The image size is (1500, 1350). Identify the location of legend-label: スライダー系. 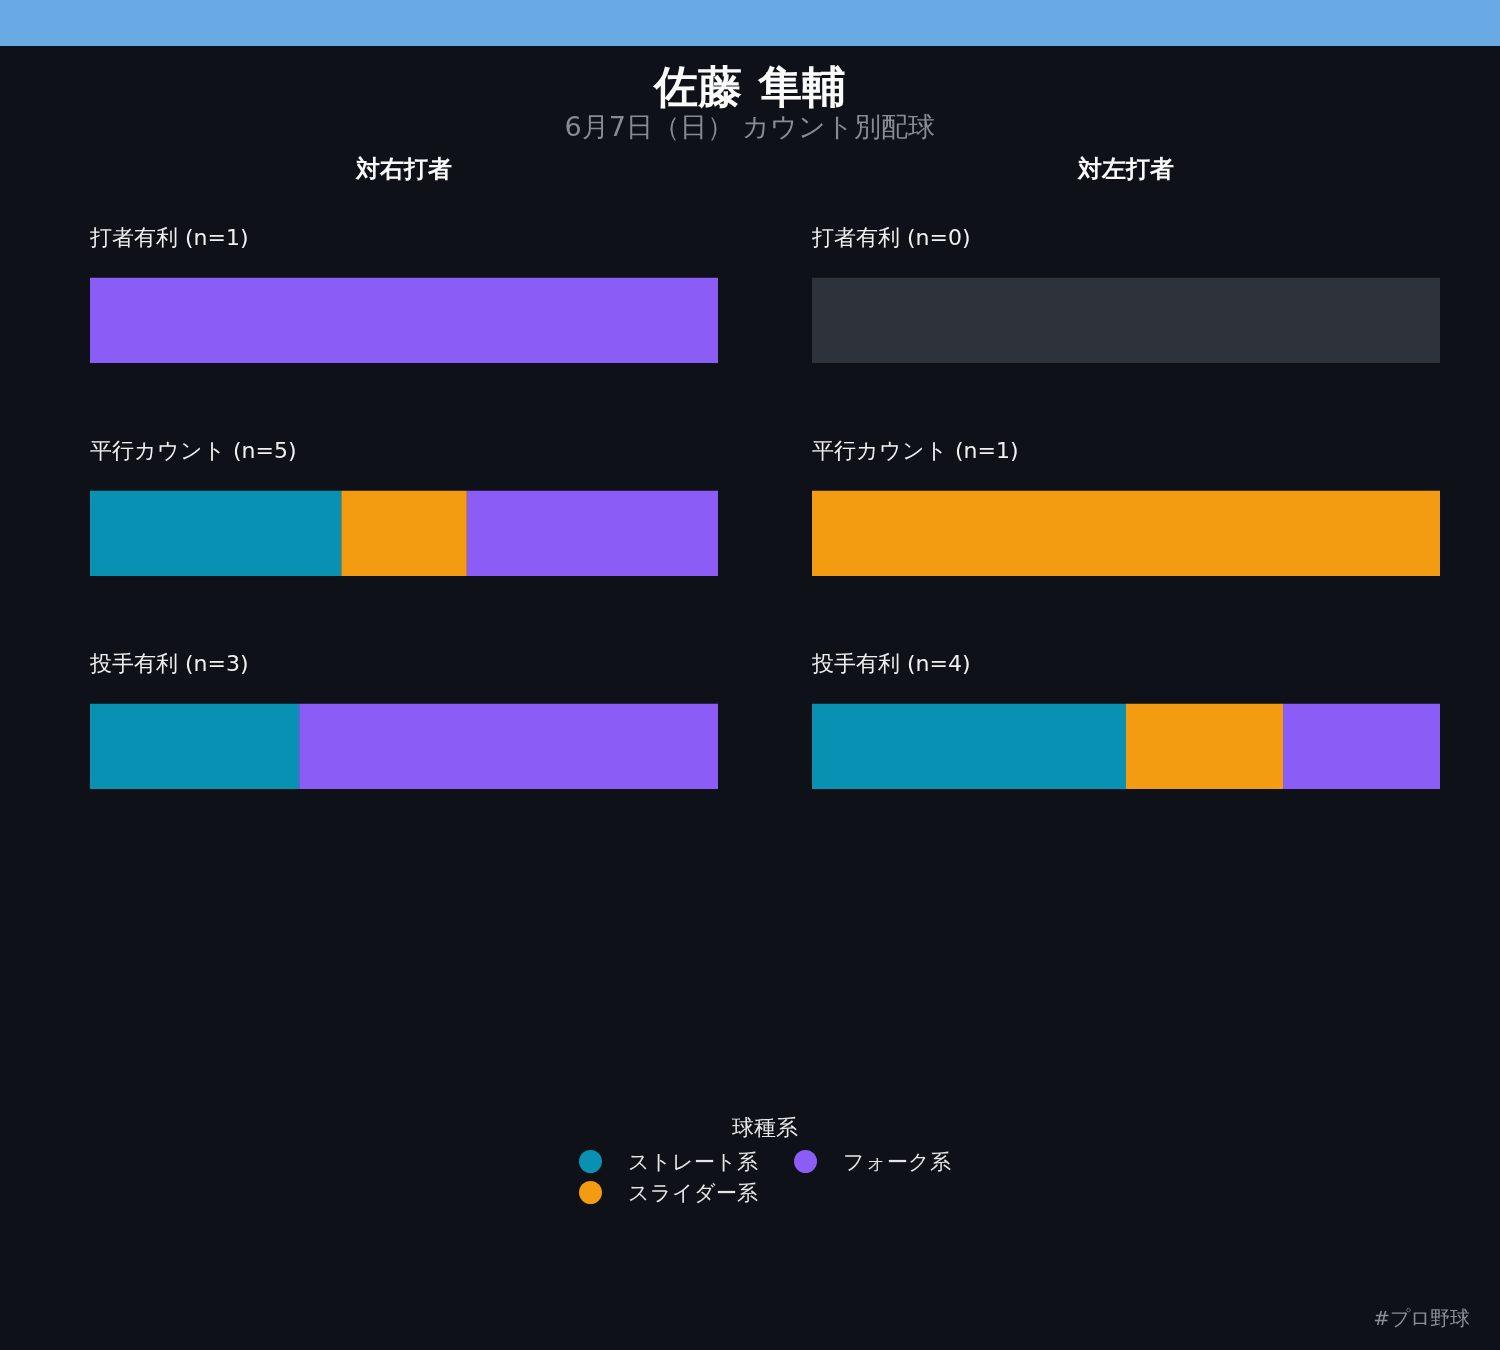
(693, 1193).